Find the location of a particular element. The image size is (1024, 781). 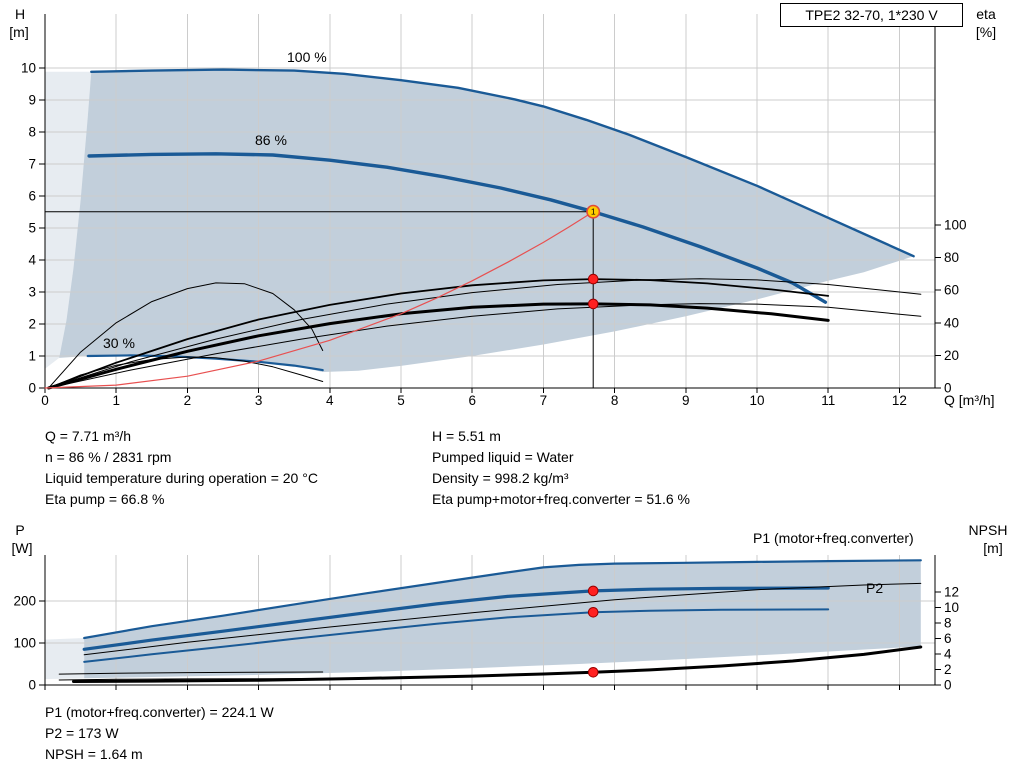

chart-label: P is located at coordinates (19, 530).